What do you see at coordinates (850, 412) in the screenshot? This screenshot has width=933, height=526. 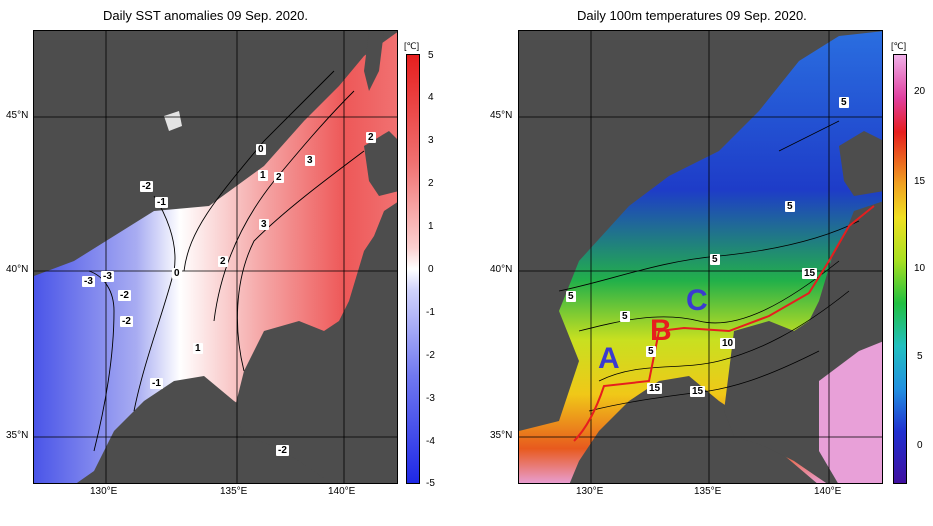 I see `pacific-warm` at bounding box center [850, 412].